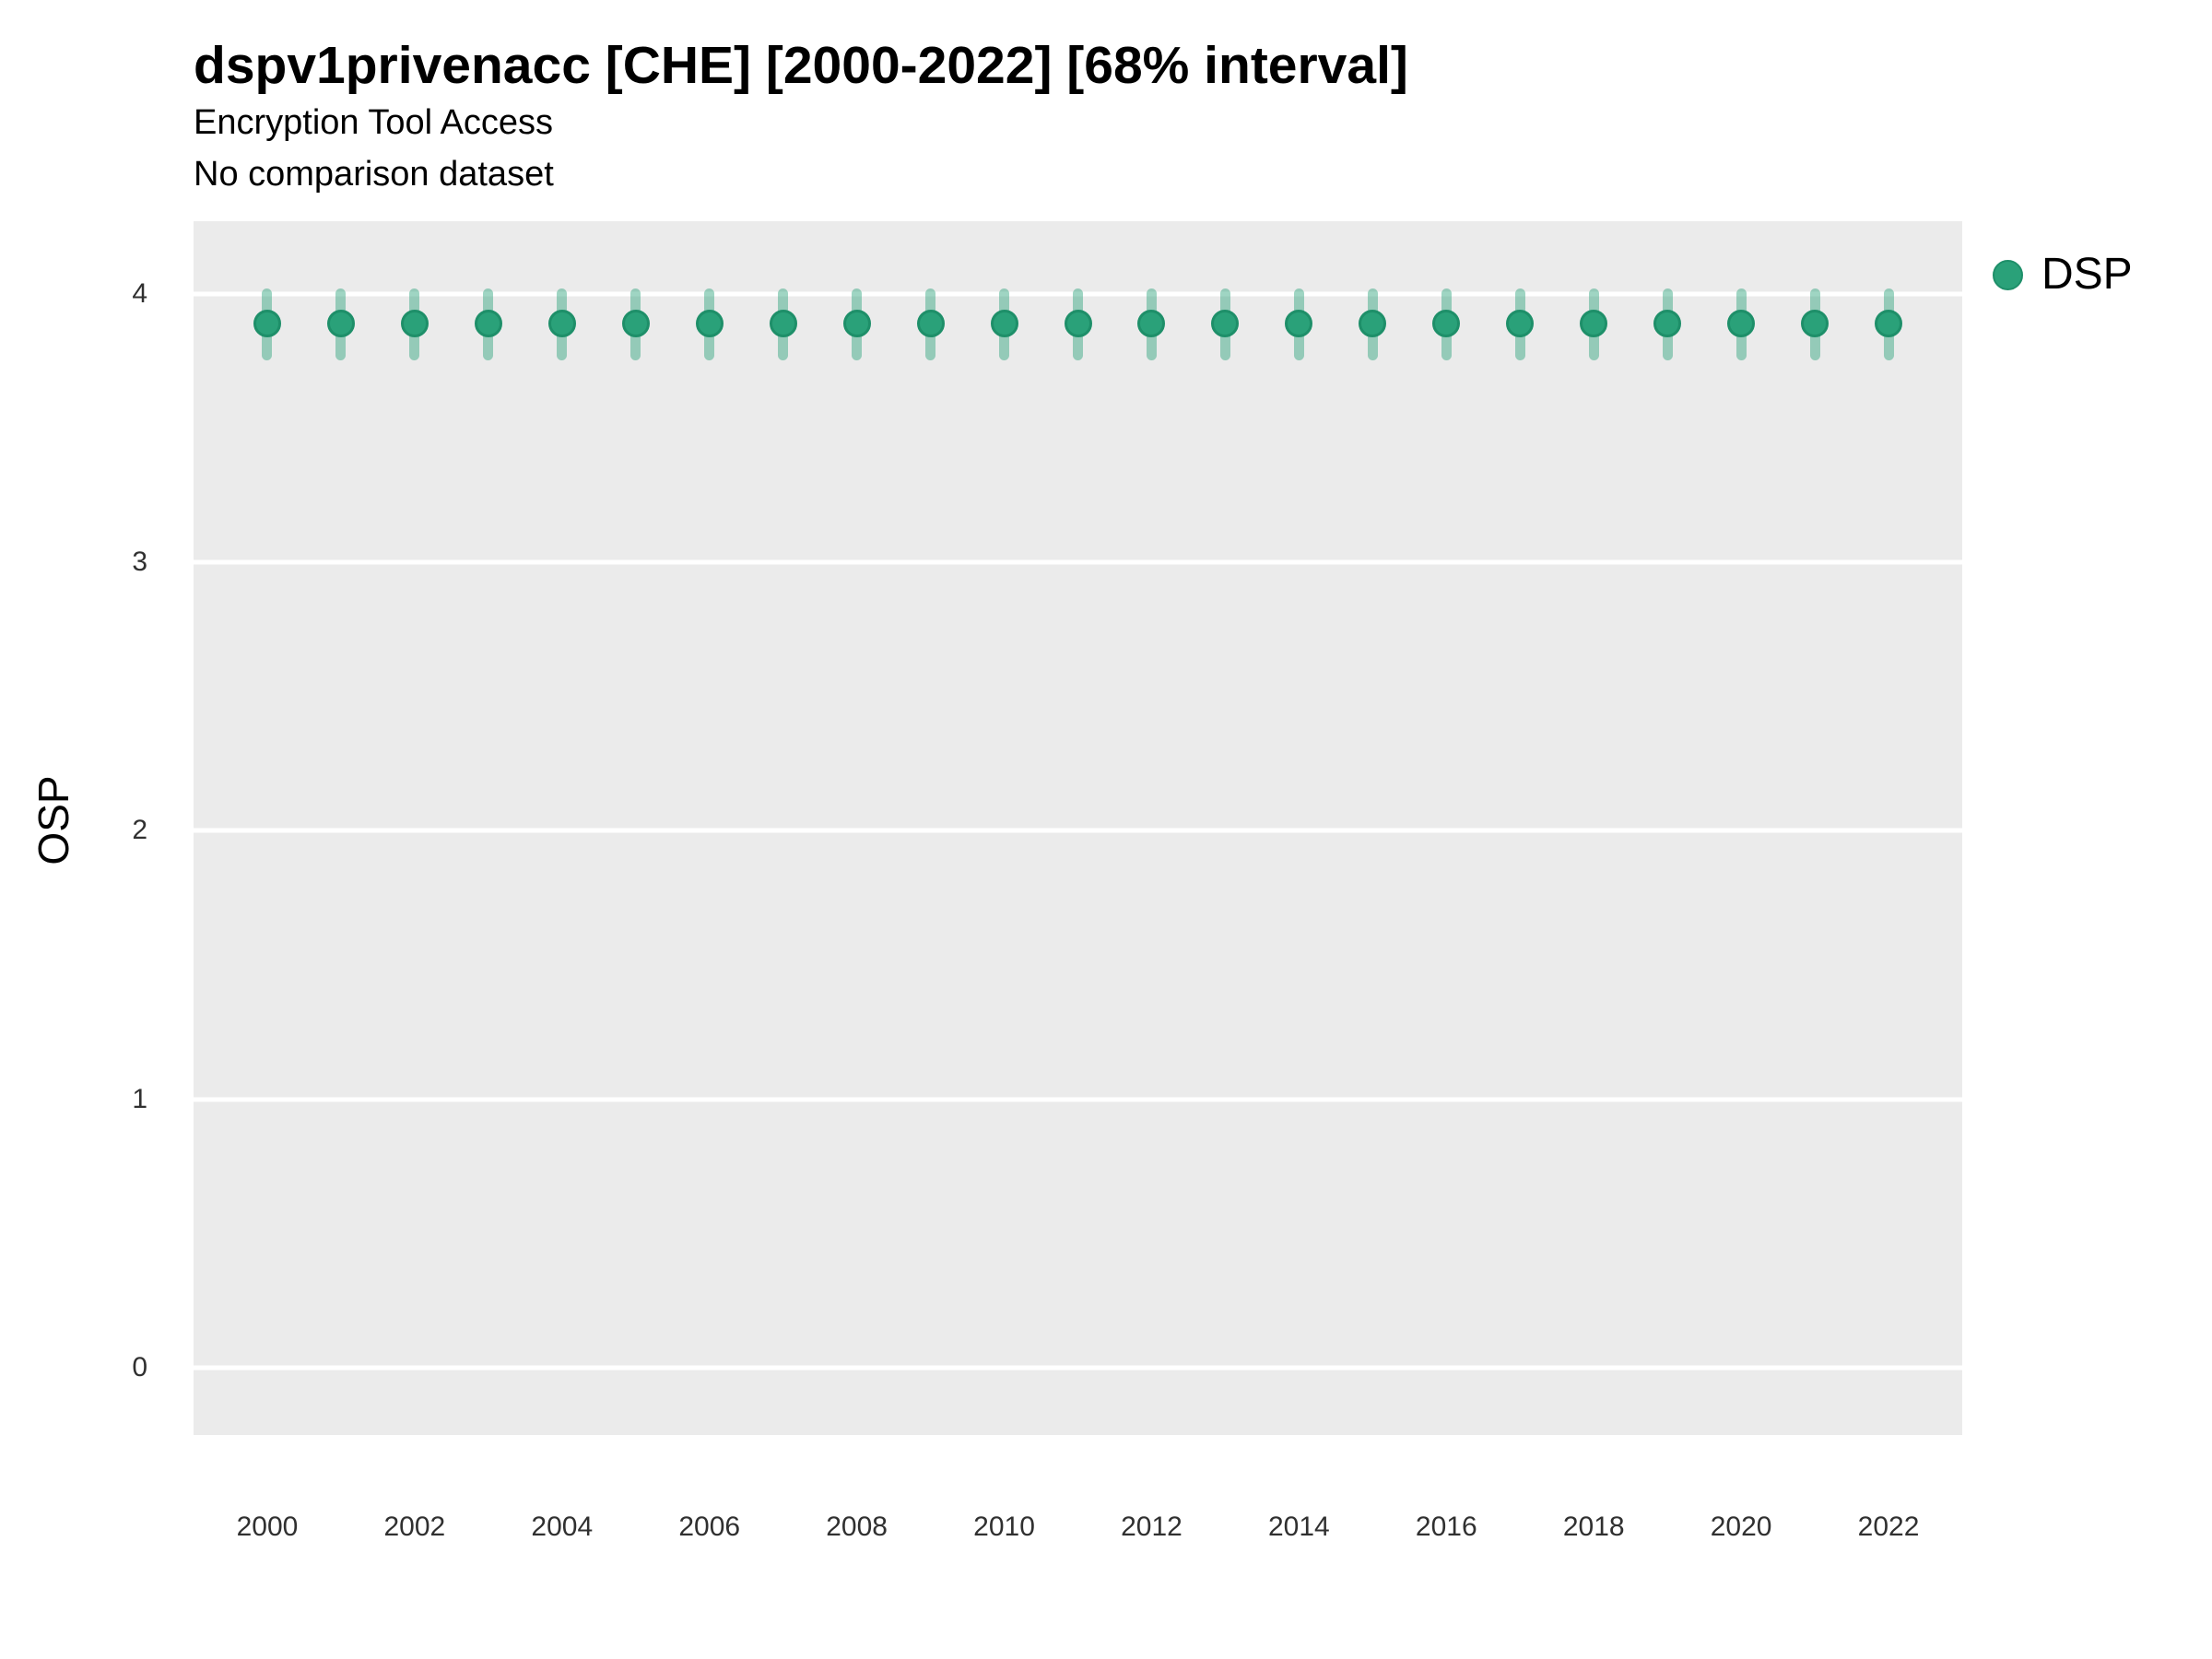 This screenshot has width=2212, height=1659. I want to click on data-point-2003, so click(488, 323).